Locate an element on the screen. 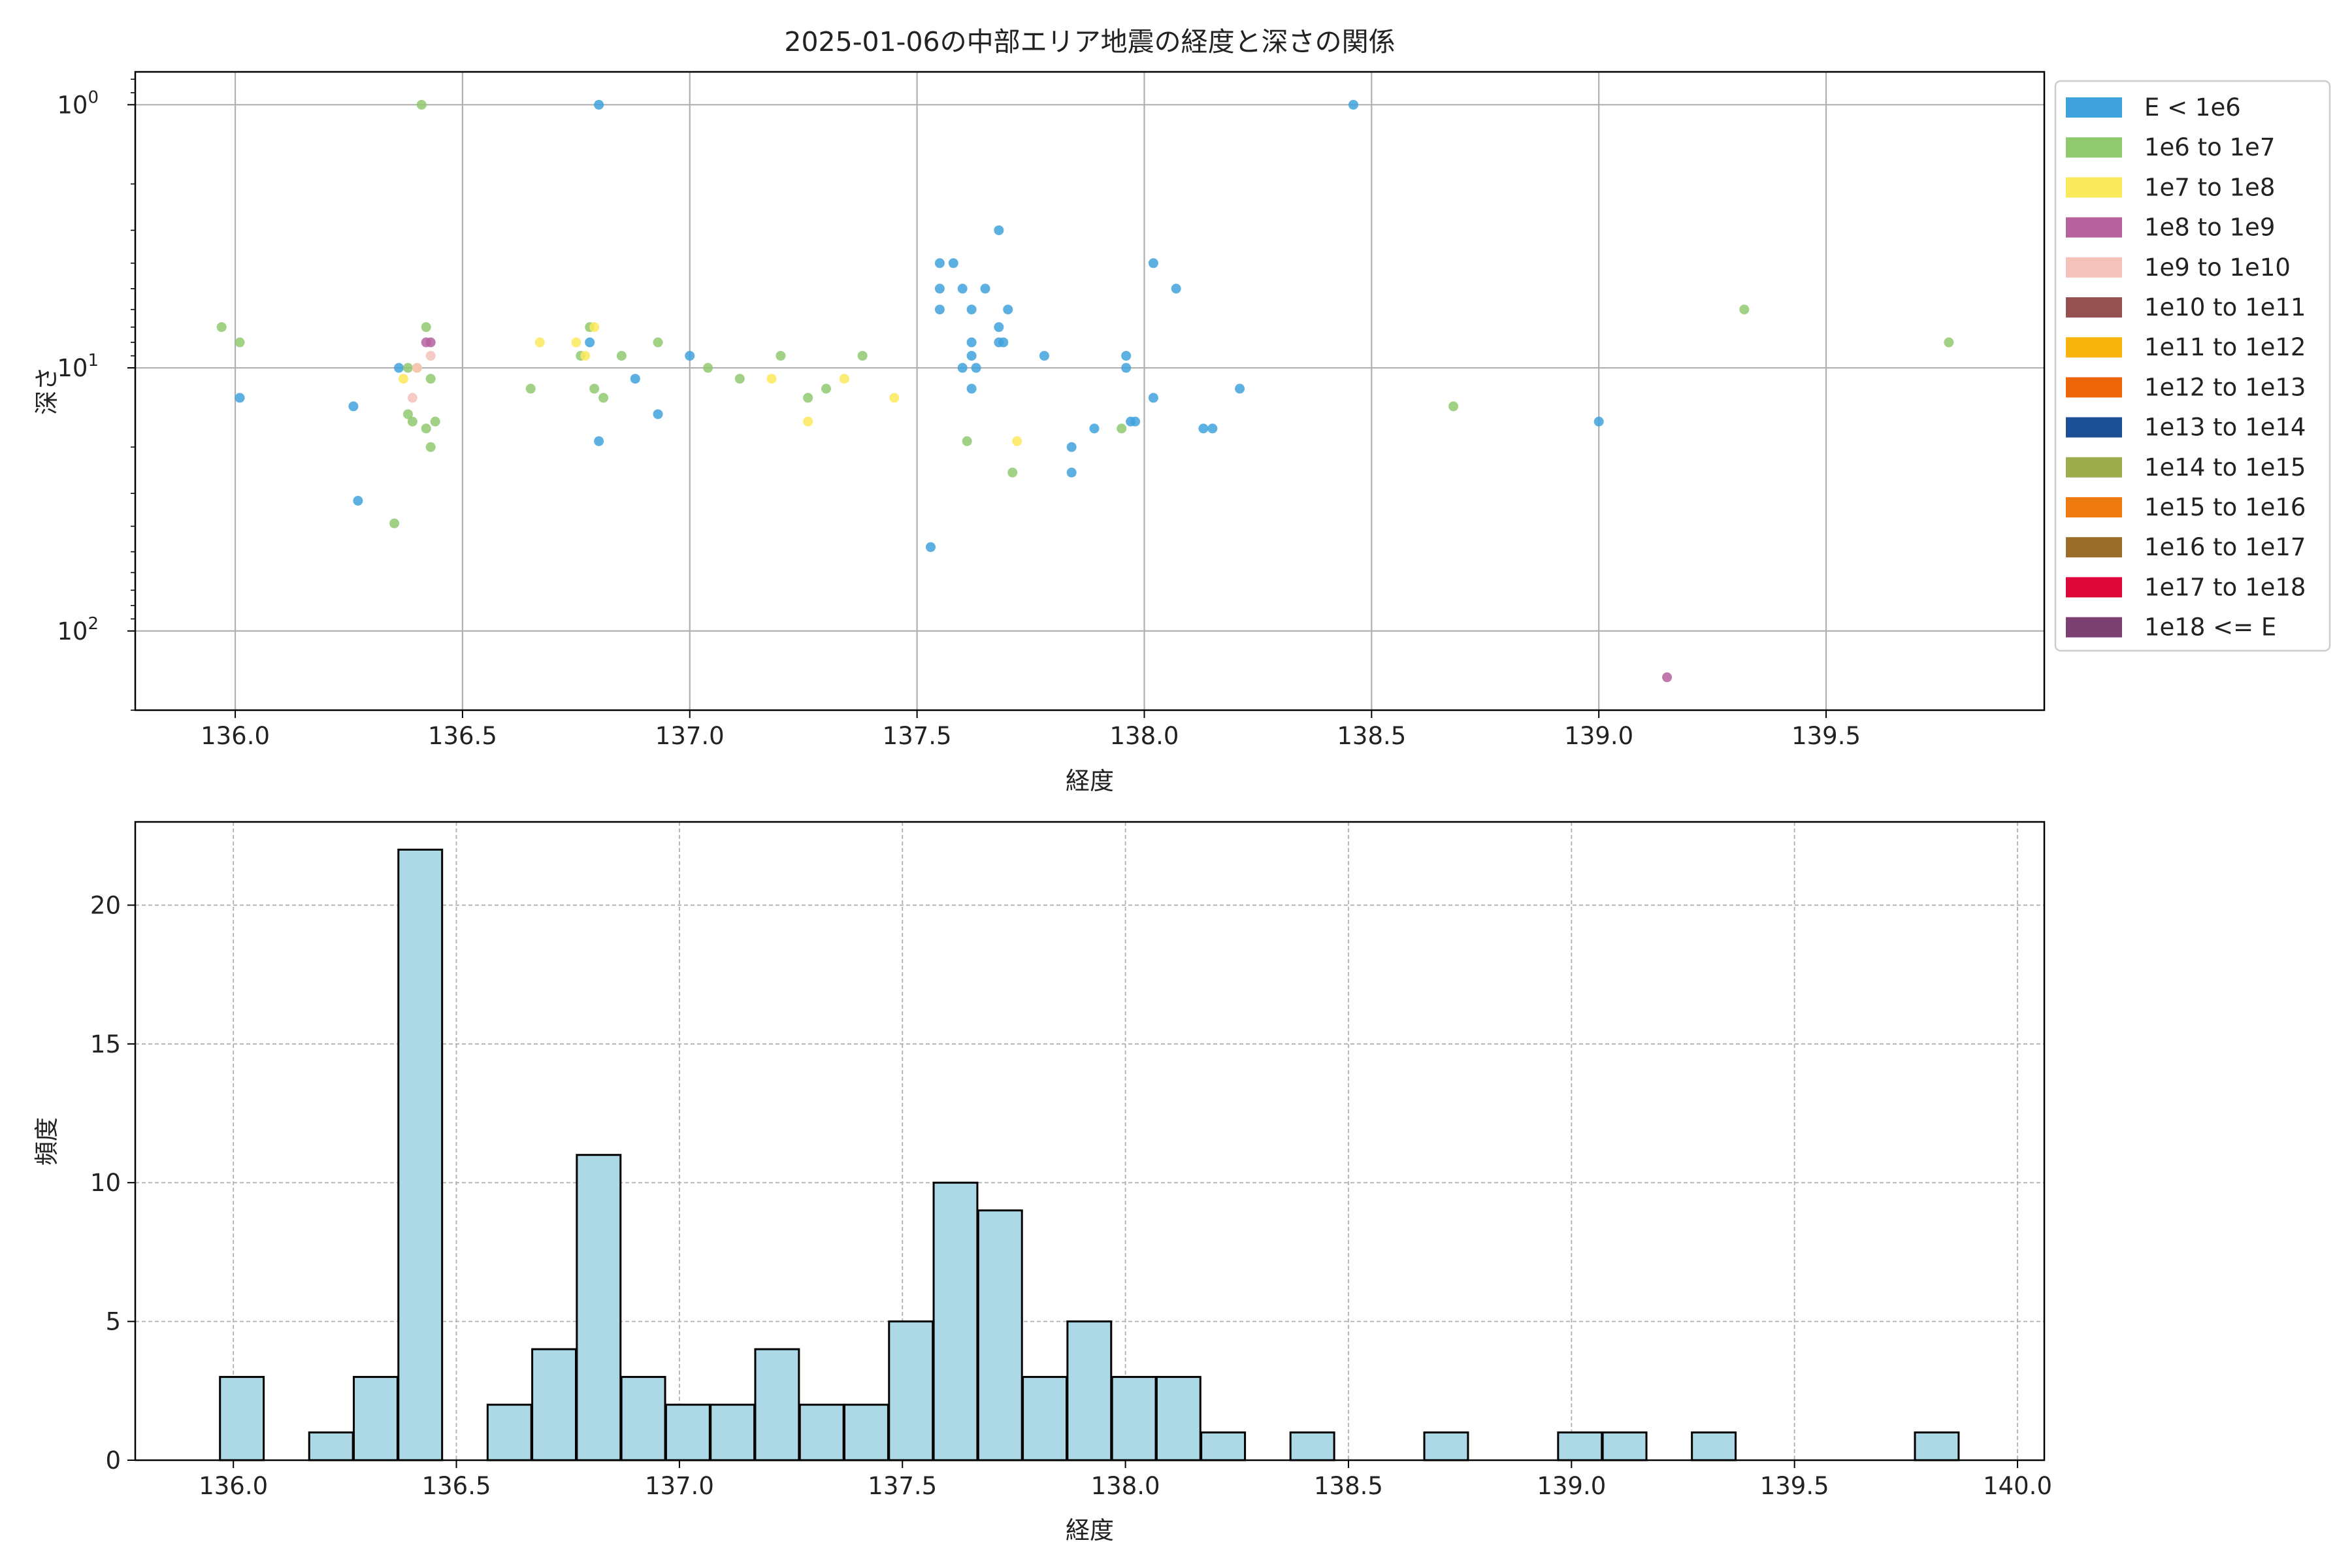 Image resolution: width=2352 pixels, height=1568 pixels. scatter-x-tick-label: 138.5 is located at coordinates (1371, 736).